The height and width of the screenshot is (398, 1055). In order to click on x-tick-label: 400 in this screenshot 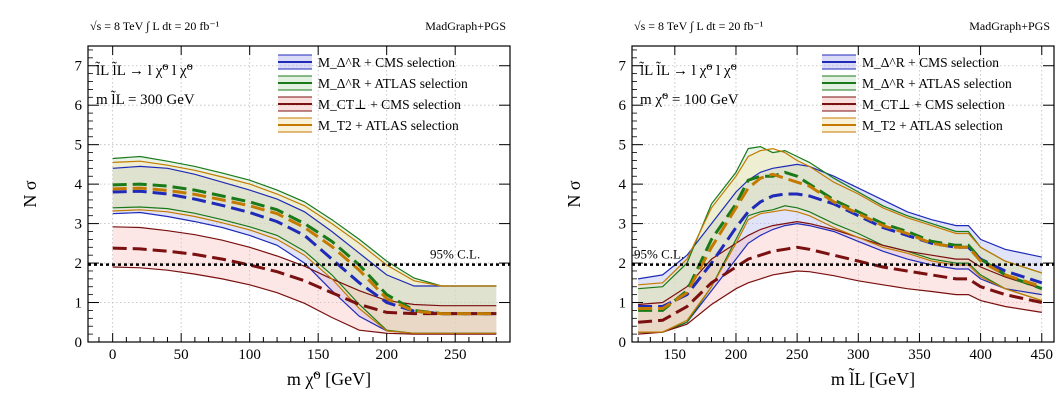, I will do `click(980, 355)`.